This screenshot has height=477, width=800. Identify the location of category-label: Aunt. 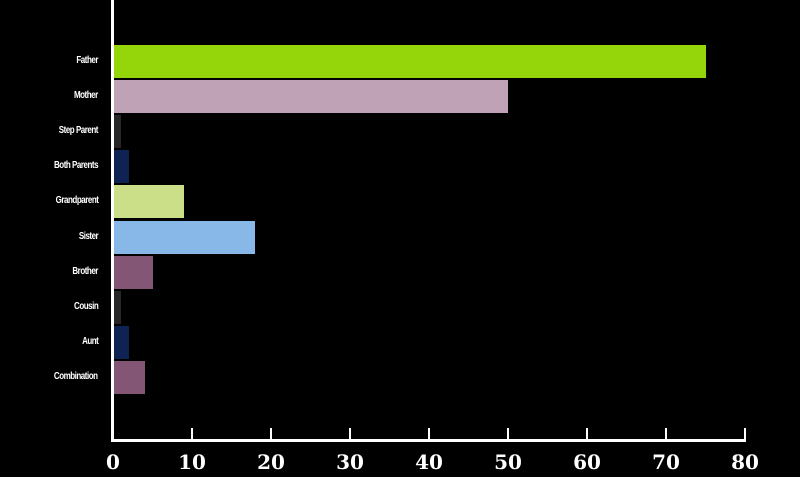
(90, 341).